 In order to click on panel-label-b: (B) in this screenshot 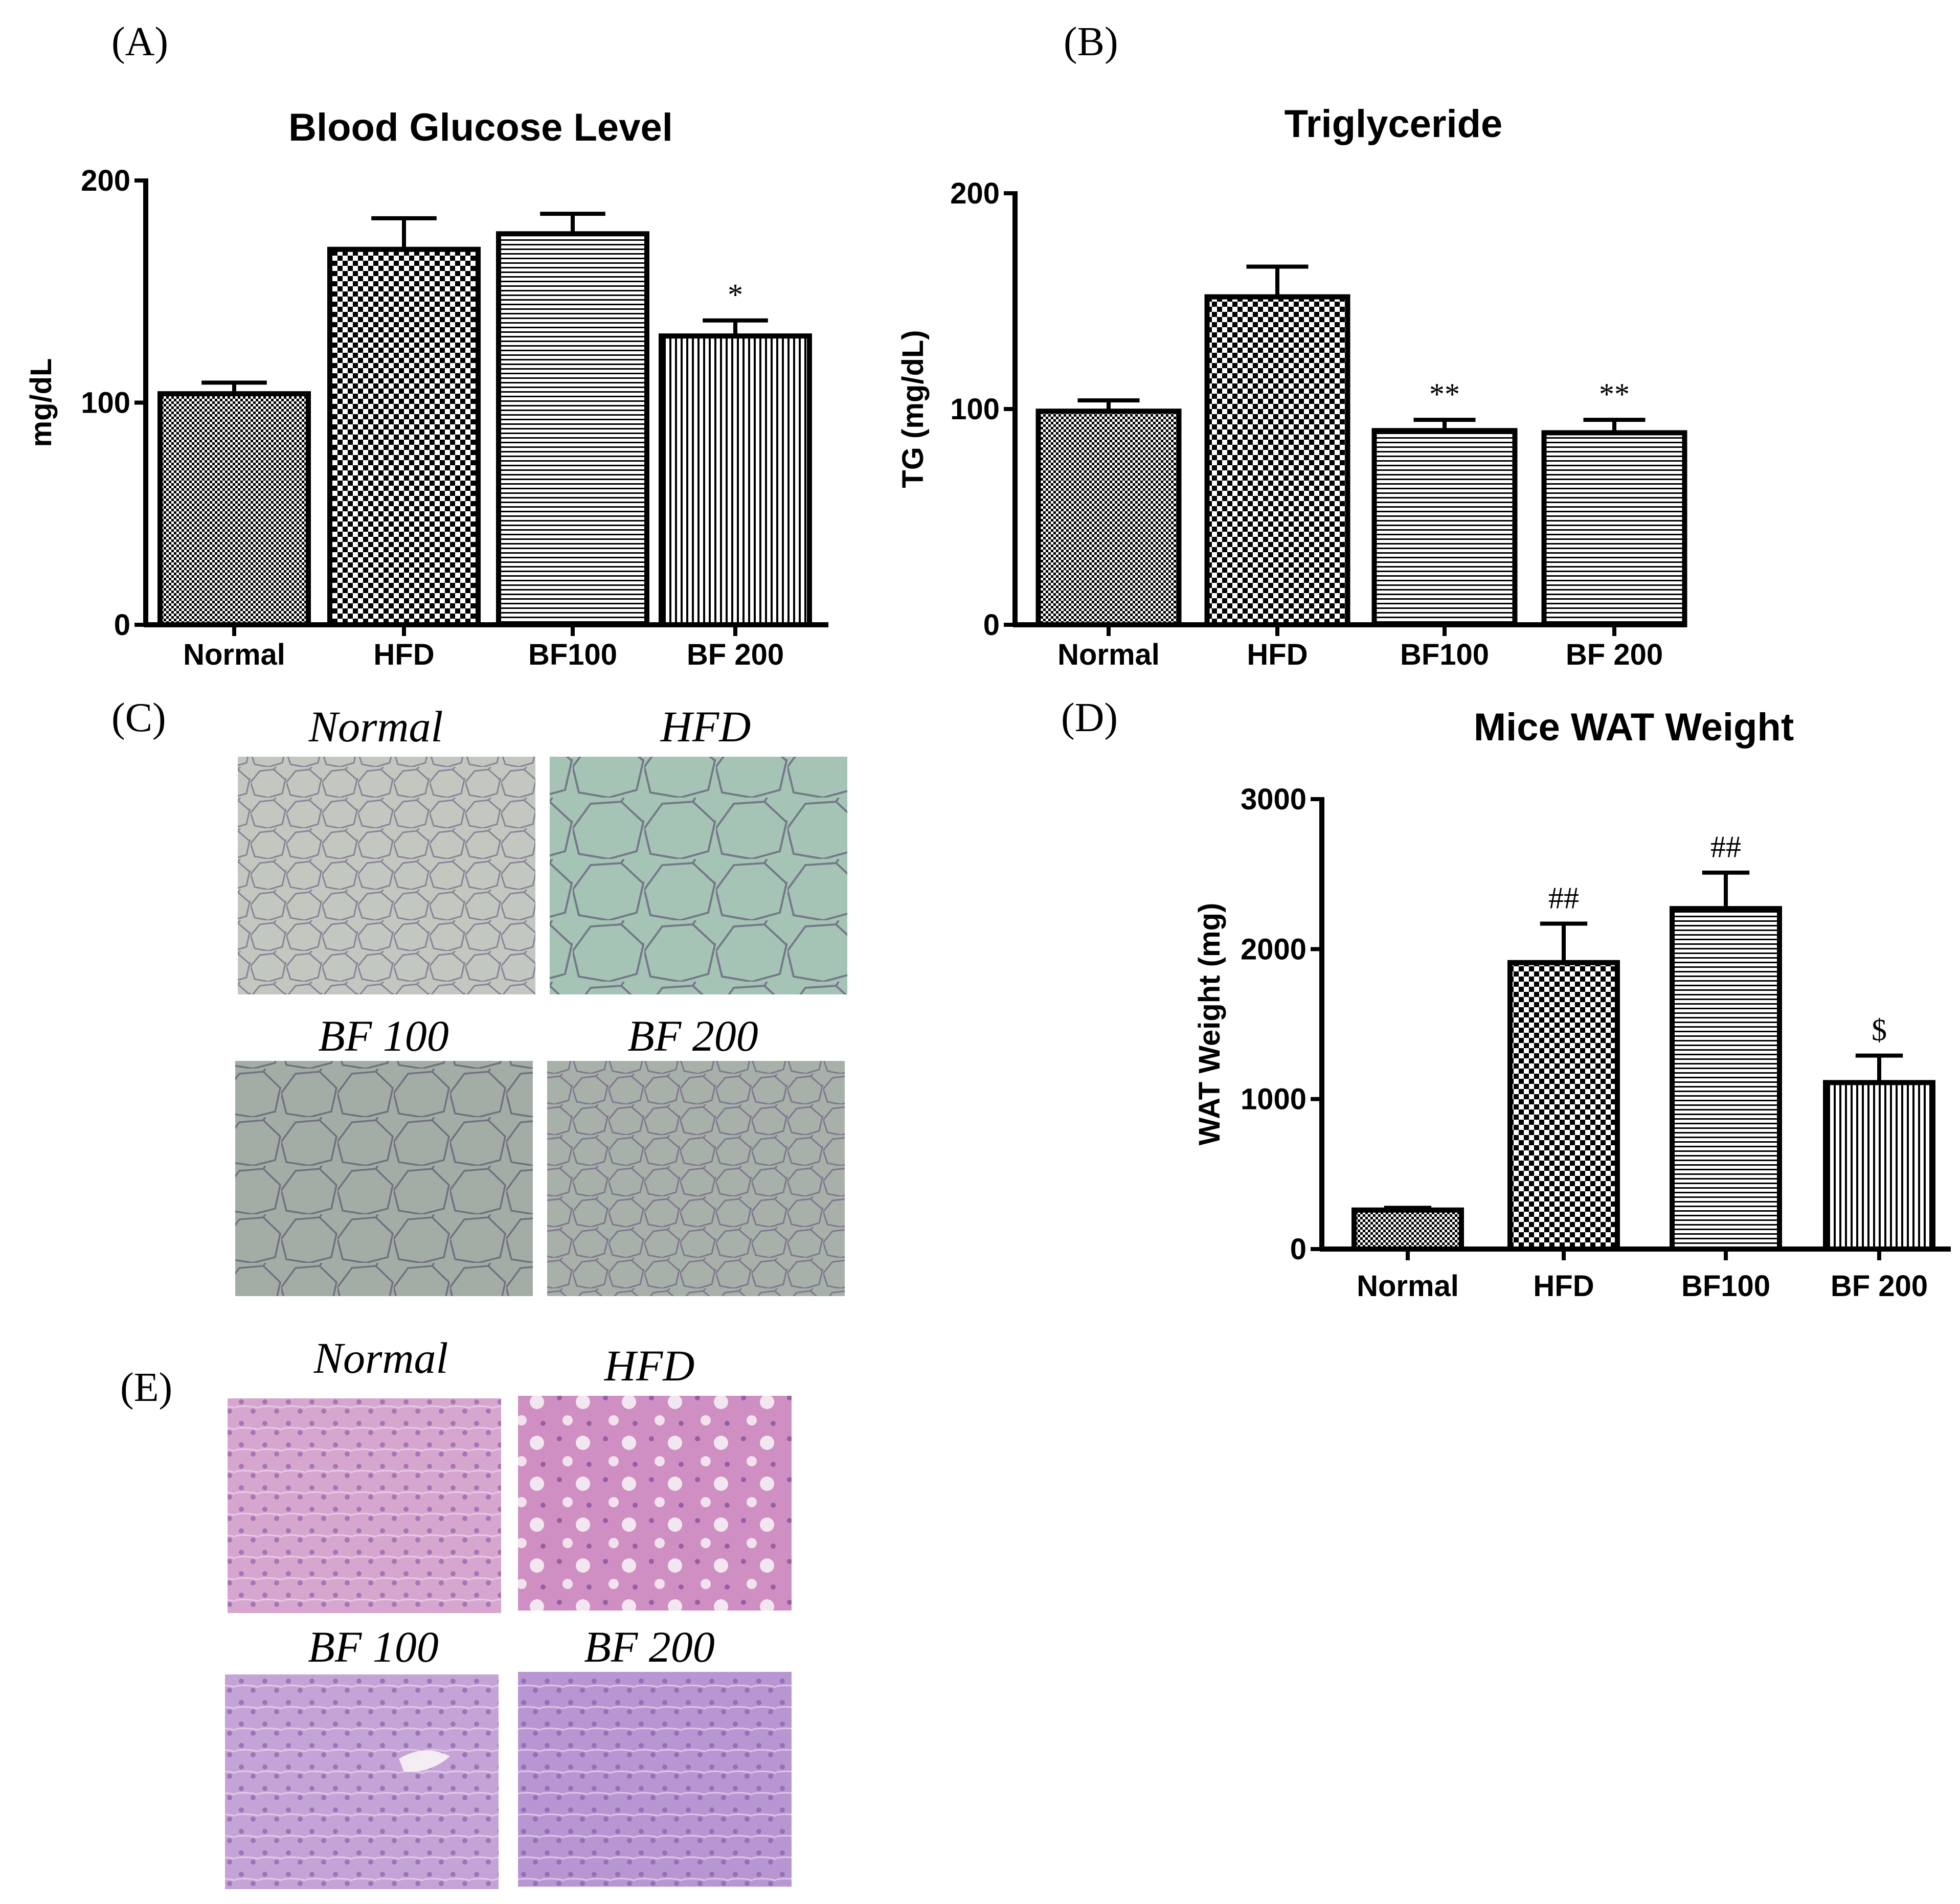, I will do `click(1091, 41)`.